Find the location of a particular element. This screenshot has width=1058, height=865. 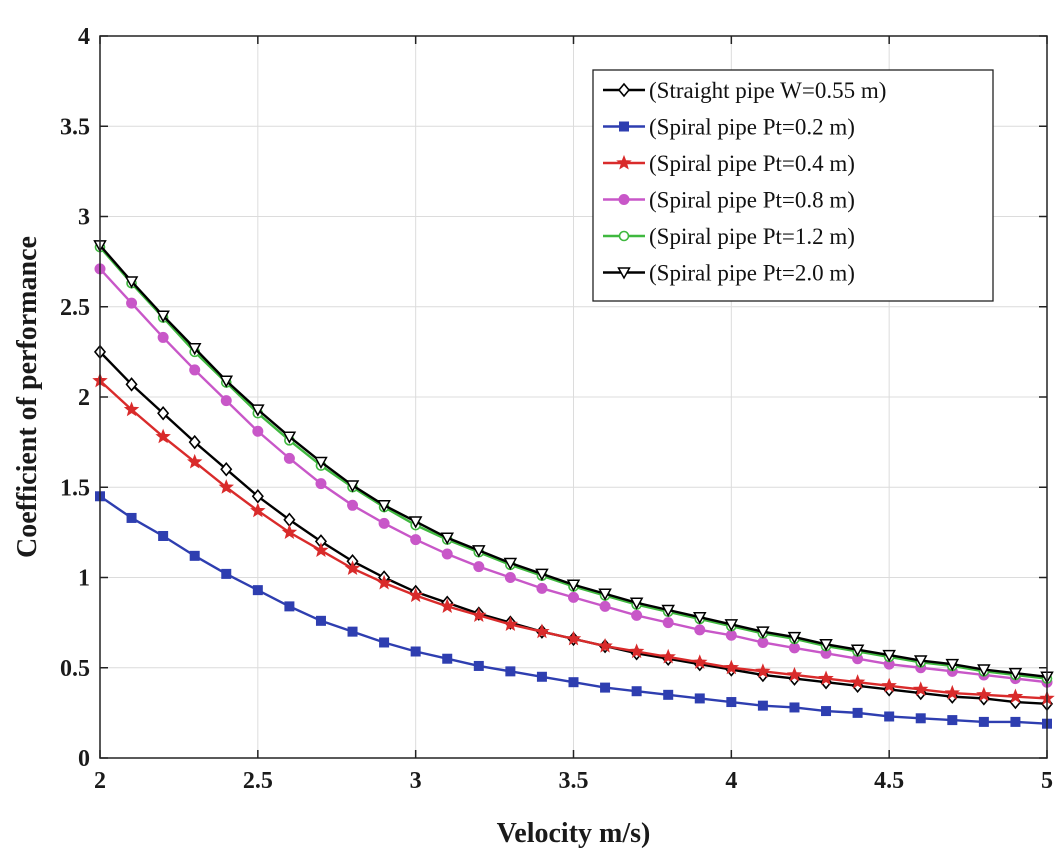

legend-entry: (Straight pipe W=0.55 m) is located at coordinates (744, 90).